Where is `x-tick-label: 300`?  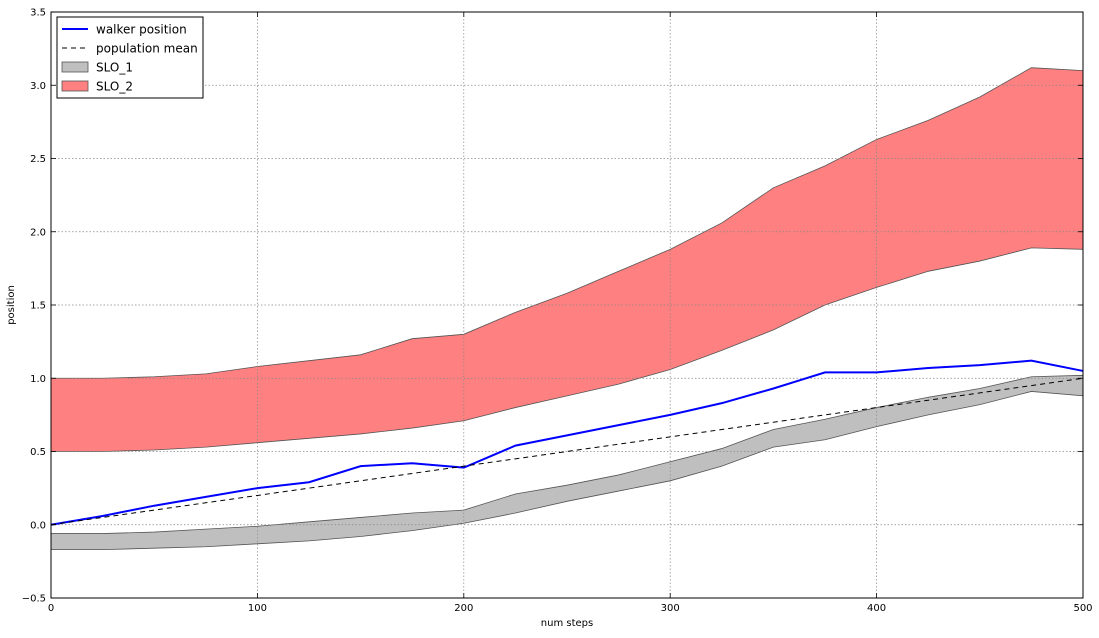
x-tick-label: 300 is located at coordinates (670, 608).